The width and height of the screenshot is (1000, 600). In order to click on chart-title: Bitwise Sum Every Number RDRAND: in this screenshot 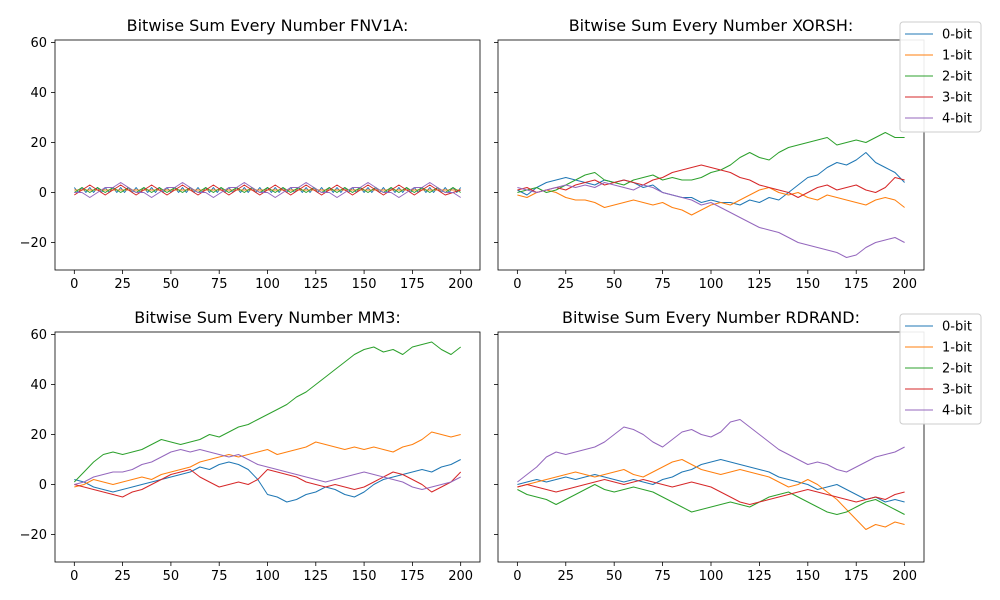, I will do `click(711, 317)`.